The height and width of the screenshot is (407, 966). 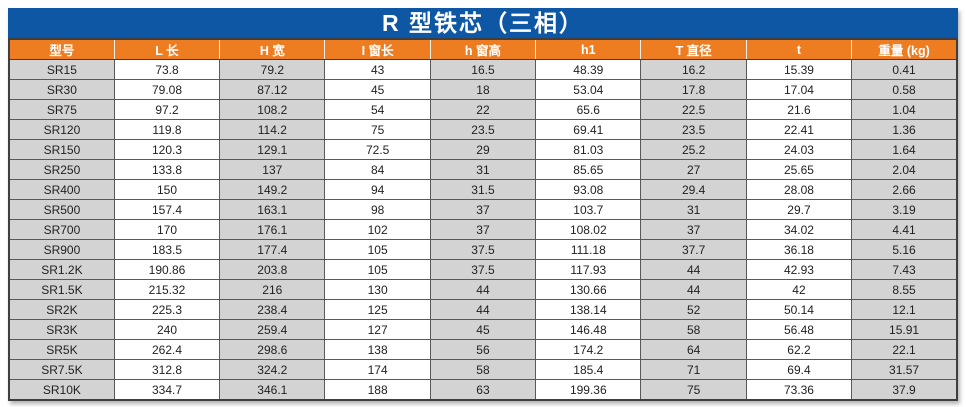 What do you see at coordinates (61, 49) in the screenshot?
I see `column-header: 型号` at bounding box center [61, 49].